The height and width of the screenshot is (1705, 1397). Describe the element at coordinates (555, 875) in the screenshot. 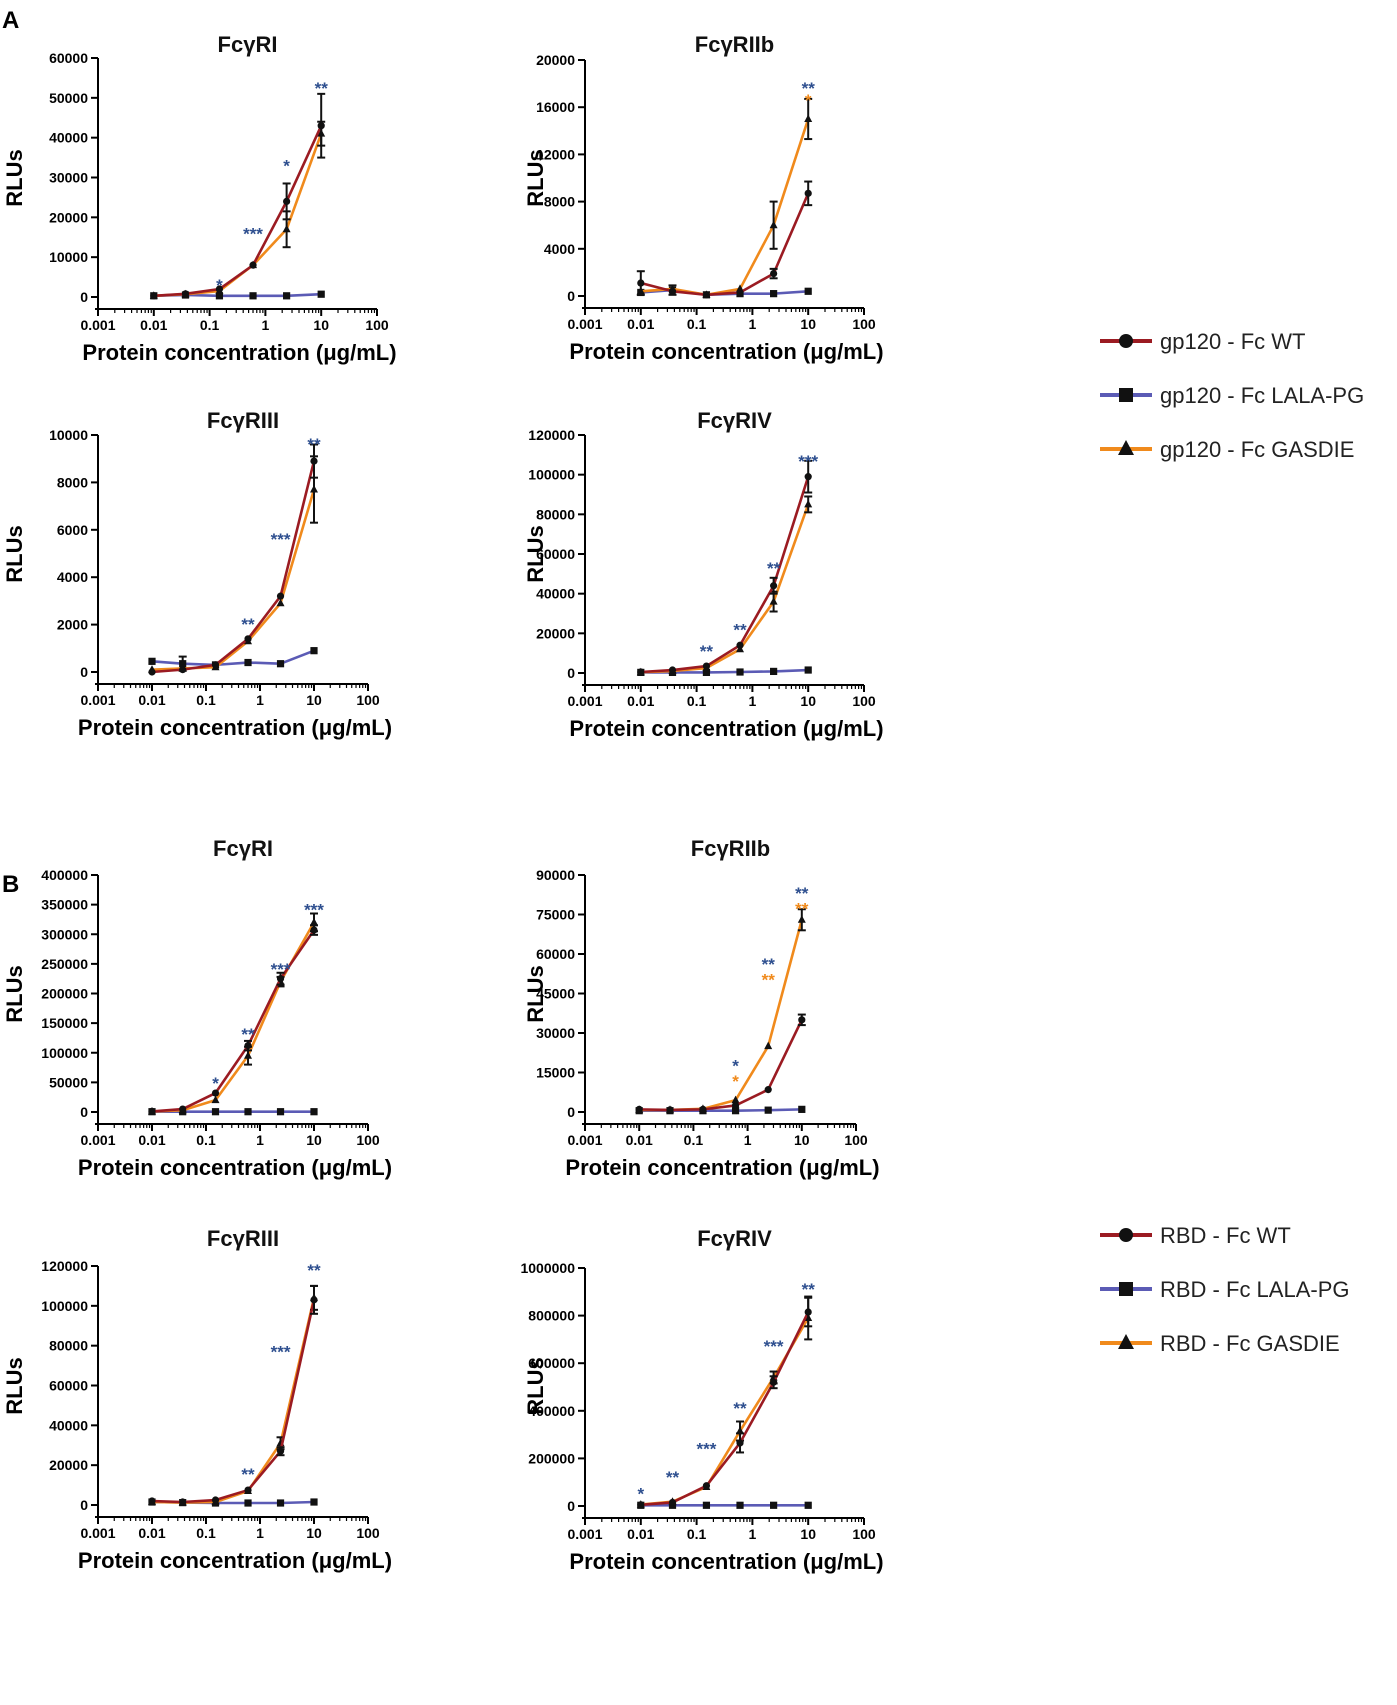

I see `y-tick-label: 90000` at that location.